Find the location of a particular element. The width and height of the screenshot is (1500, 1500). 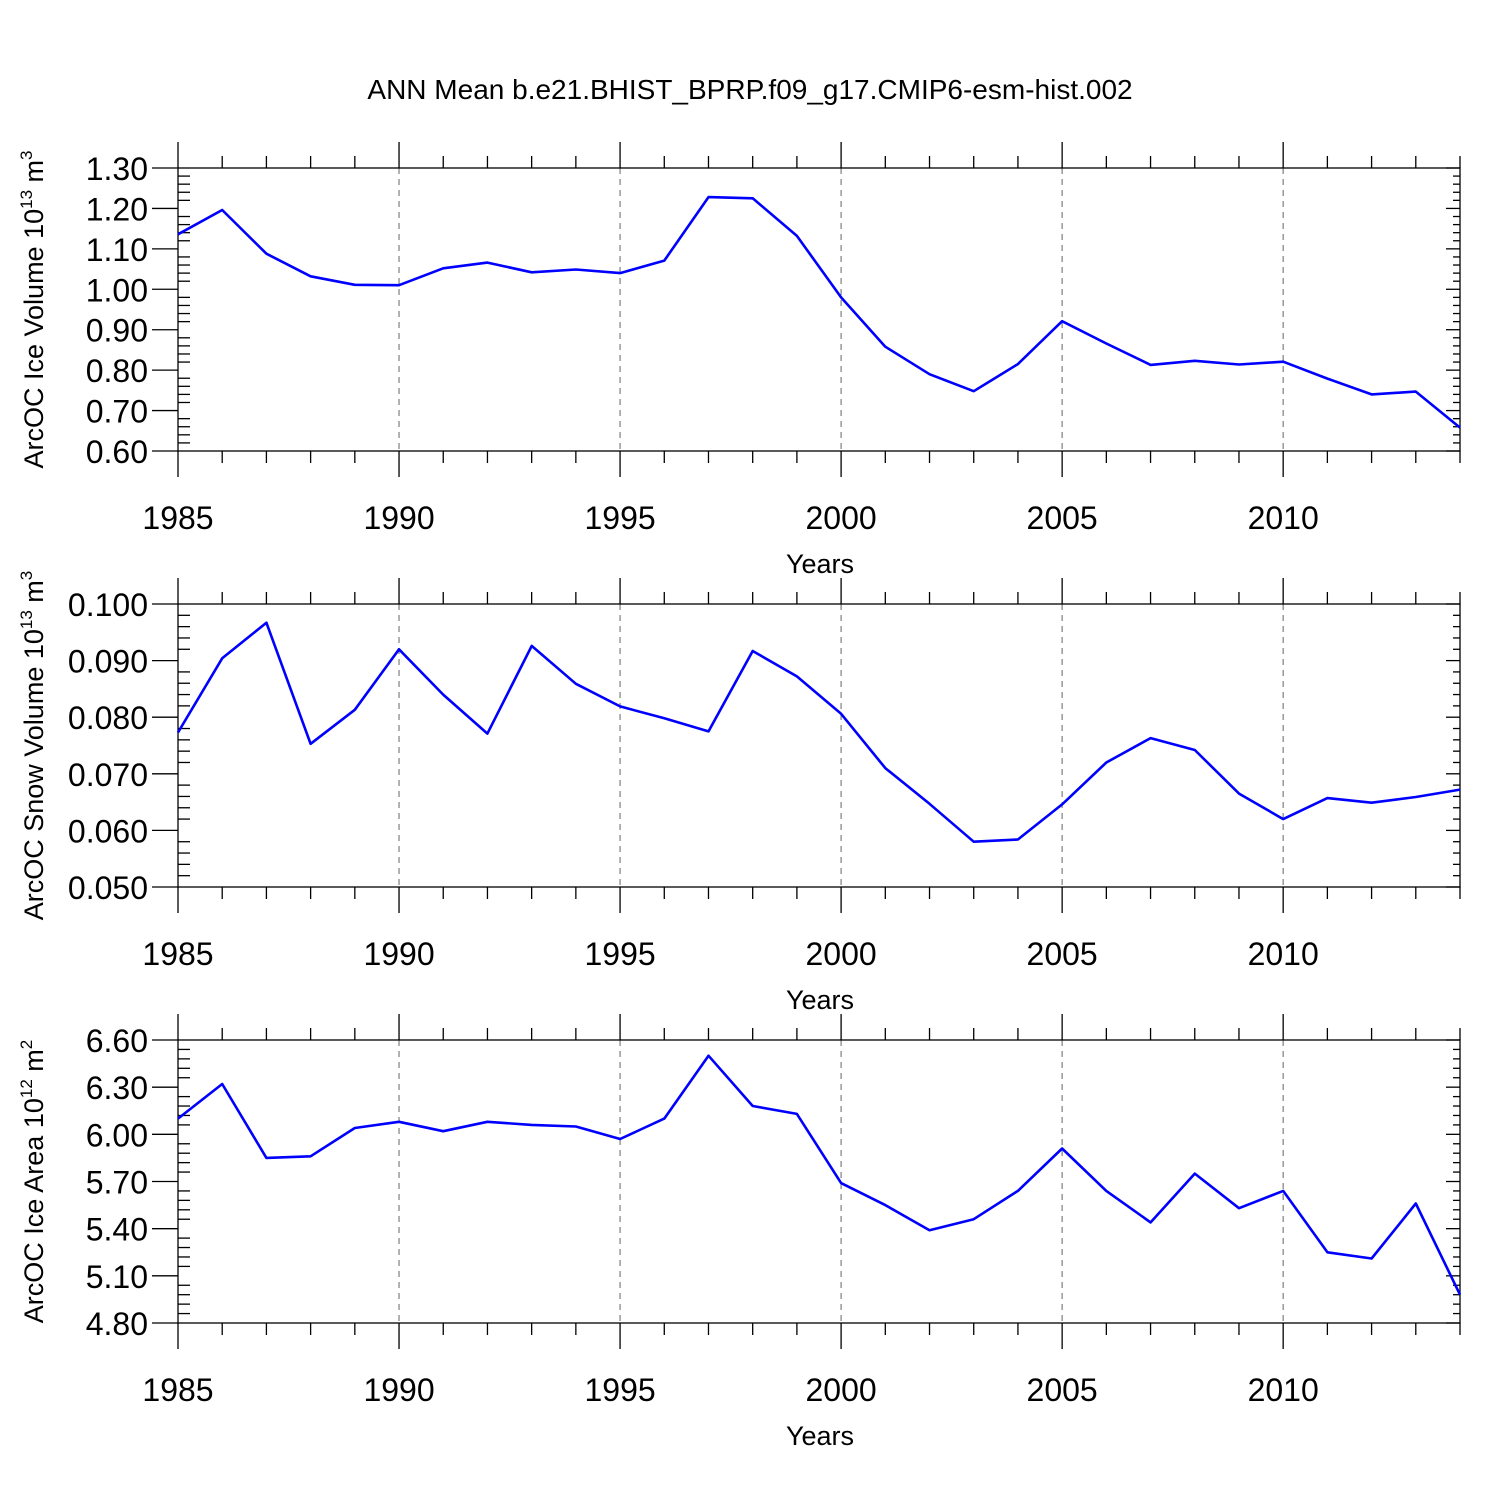

panel-1-x-tick-label: 2010 is located at coordinates (1283, 518).